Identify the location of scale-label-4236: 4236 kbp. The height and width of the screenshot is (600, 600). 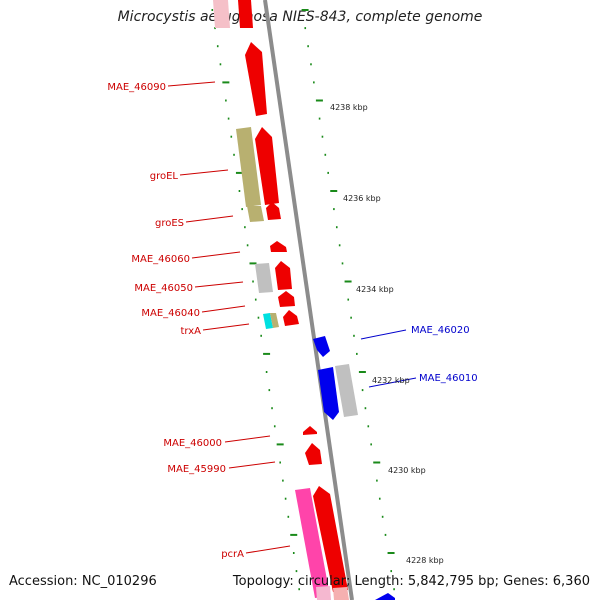
(362, 198).